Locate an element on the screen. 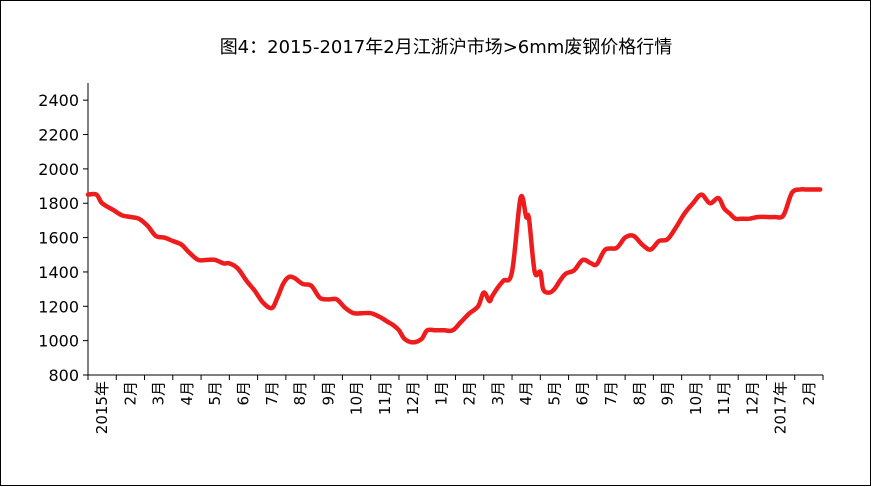  x-tick-label-3: 4月 is located at coordinates (187, 393).